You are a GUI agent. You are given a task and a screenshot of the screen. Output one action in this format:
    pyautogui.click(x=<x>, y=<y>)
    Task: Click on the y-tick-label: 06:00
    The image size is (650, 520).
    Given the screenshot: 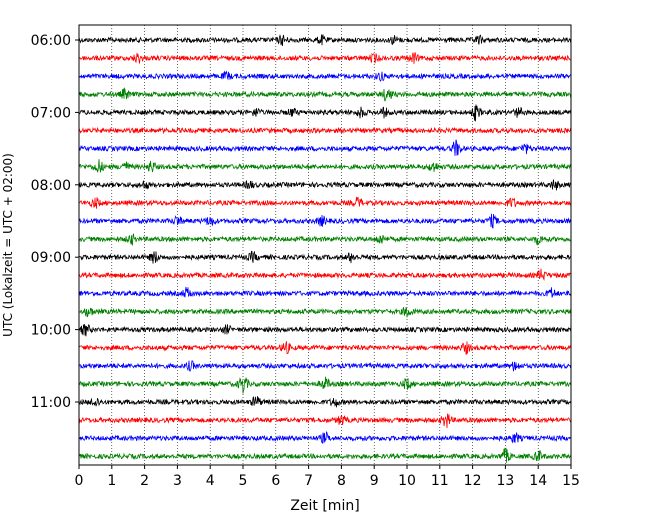 What is the action you would take?
    pyautogui.click(x=51, y=41)
    